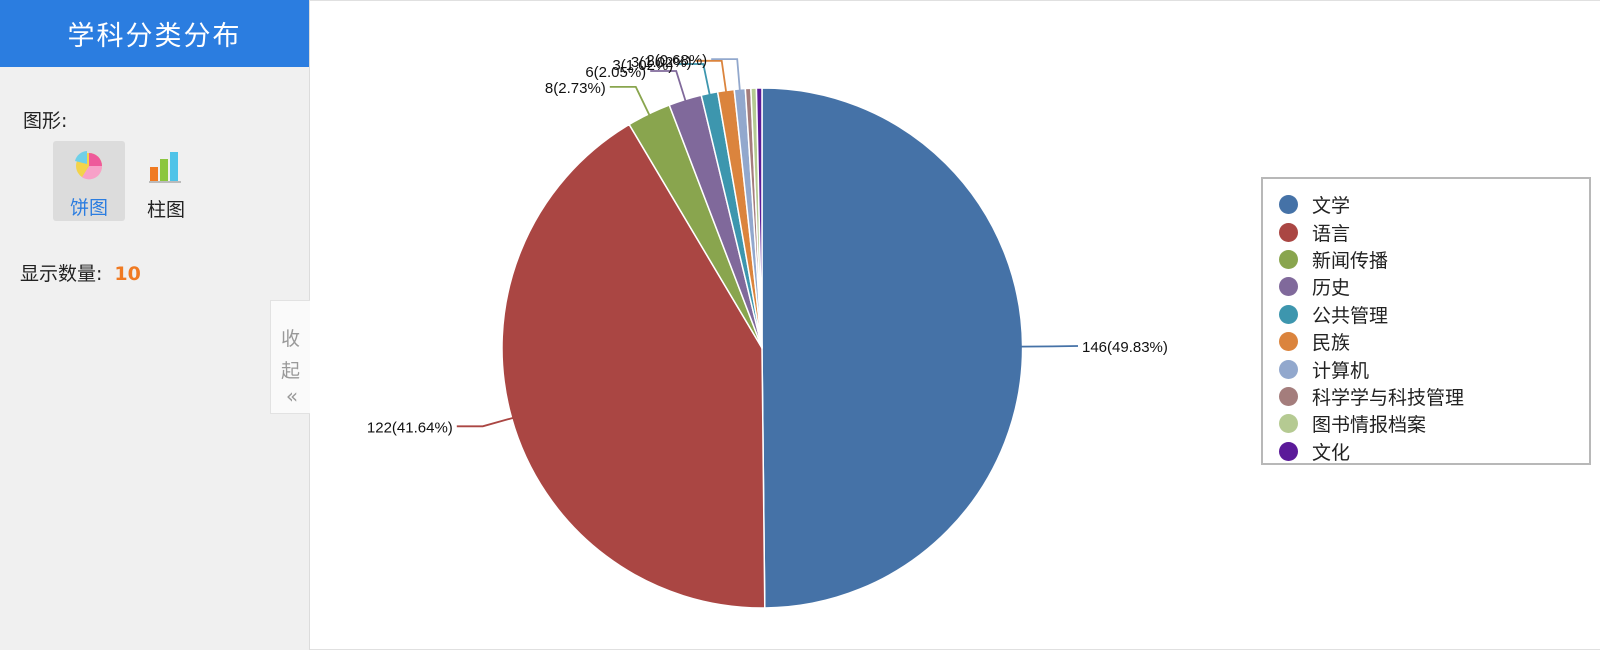 The image size is (1600, 651). I want to click on shape-label: 图形:, so click(45, 121).